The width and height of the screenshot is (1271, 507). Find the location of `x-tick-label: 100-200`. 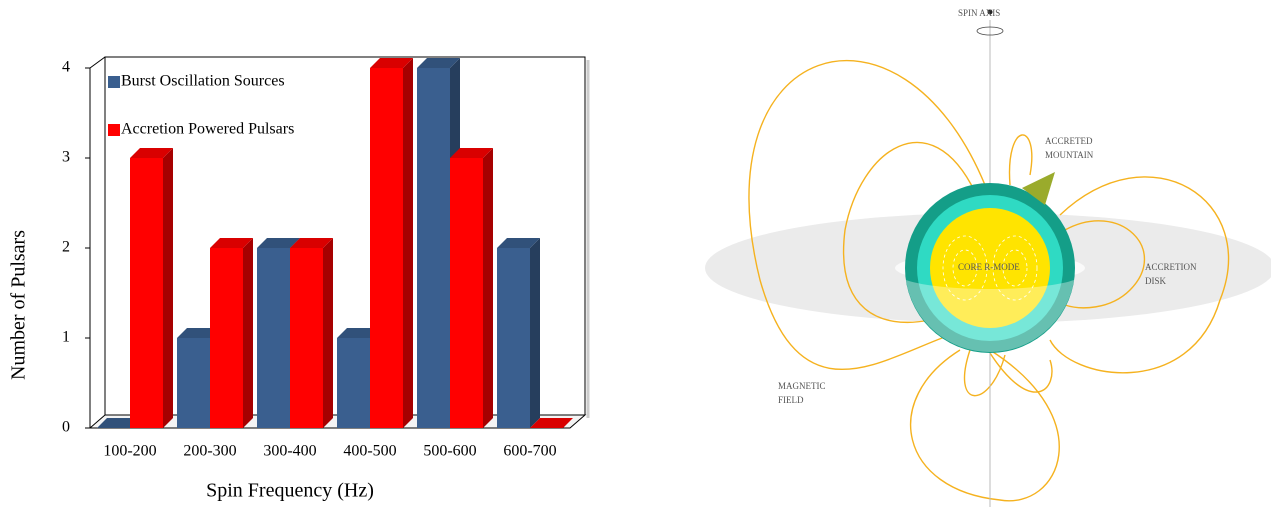

x-tick-label: 100-200 is located at coordinates (129, 451).